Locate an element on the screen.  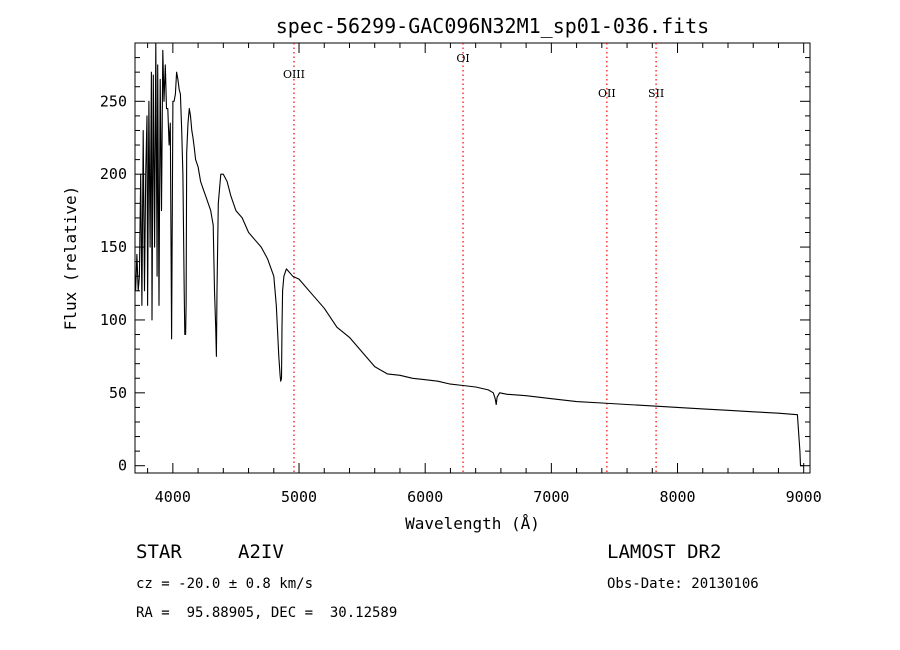
emission-marker-label: SII is located at coordinates (656, 93).